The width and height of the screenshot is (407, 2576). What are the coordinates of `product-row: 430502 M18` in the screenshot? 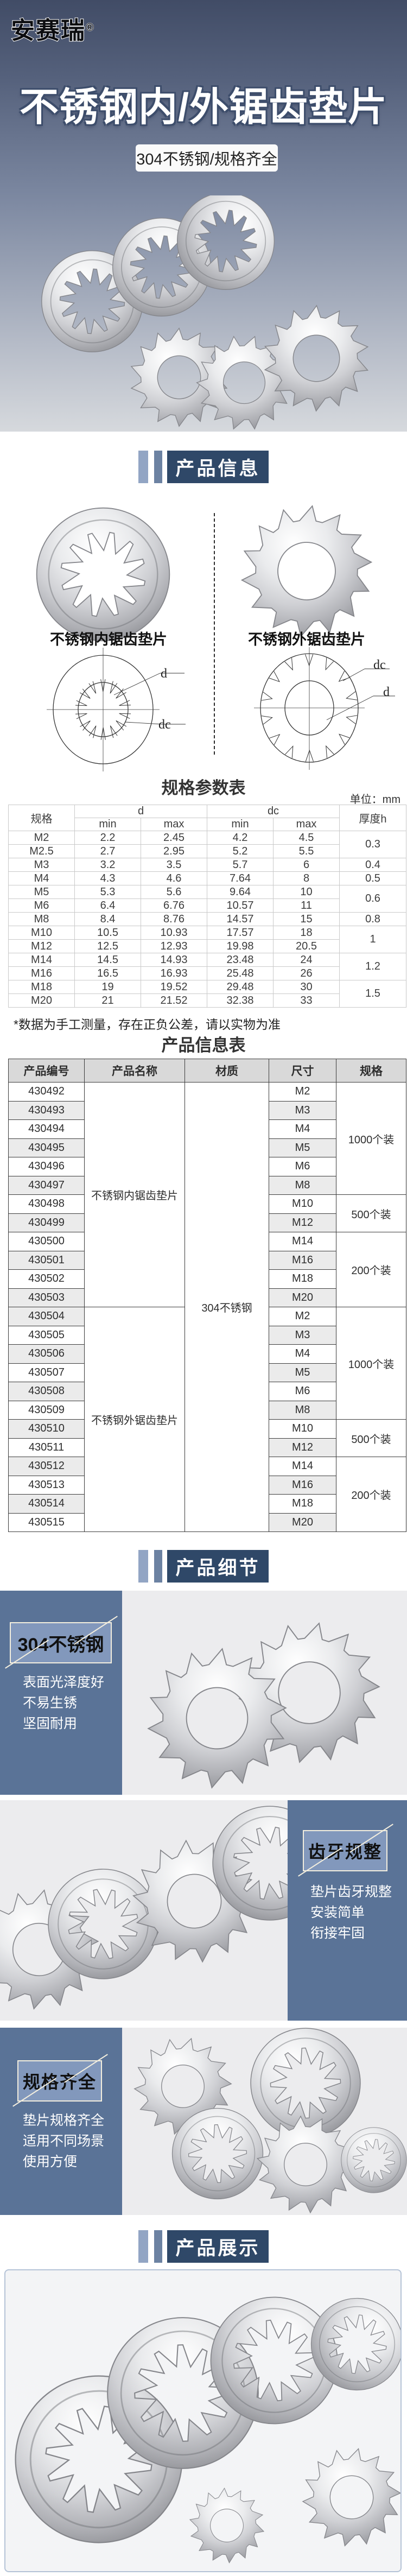 It's located at (207, 1279).